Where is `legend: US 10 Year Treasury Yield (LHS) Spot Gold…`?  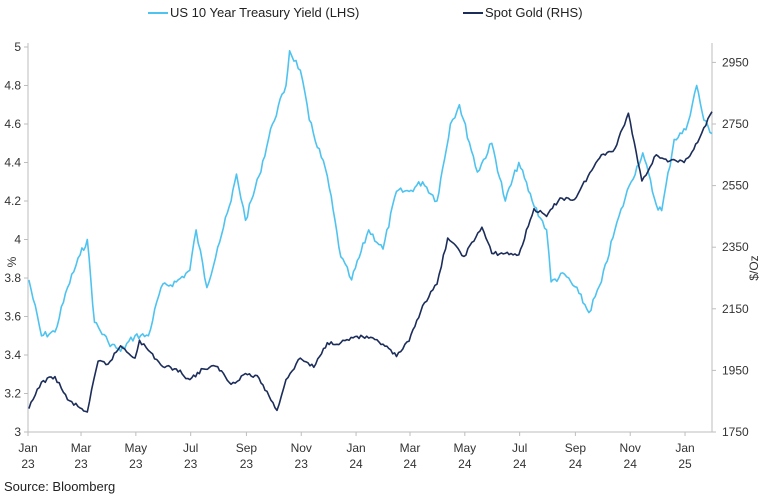
legend: US 10 Year Treasury Yield (LHS) Spot Gold… is located at coordinates (365, 12).